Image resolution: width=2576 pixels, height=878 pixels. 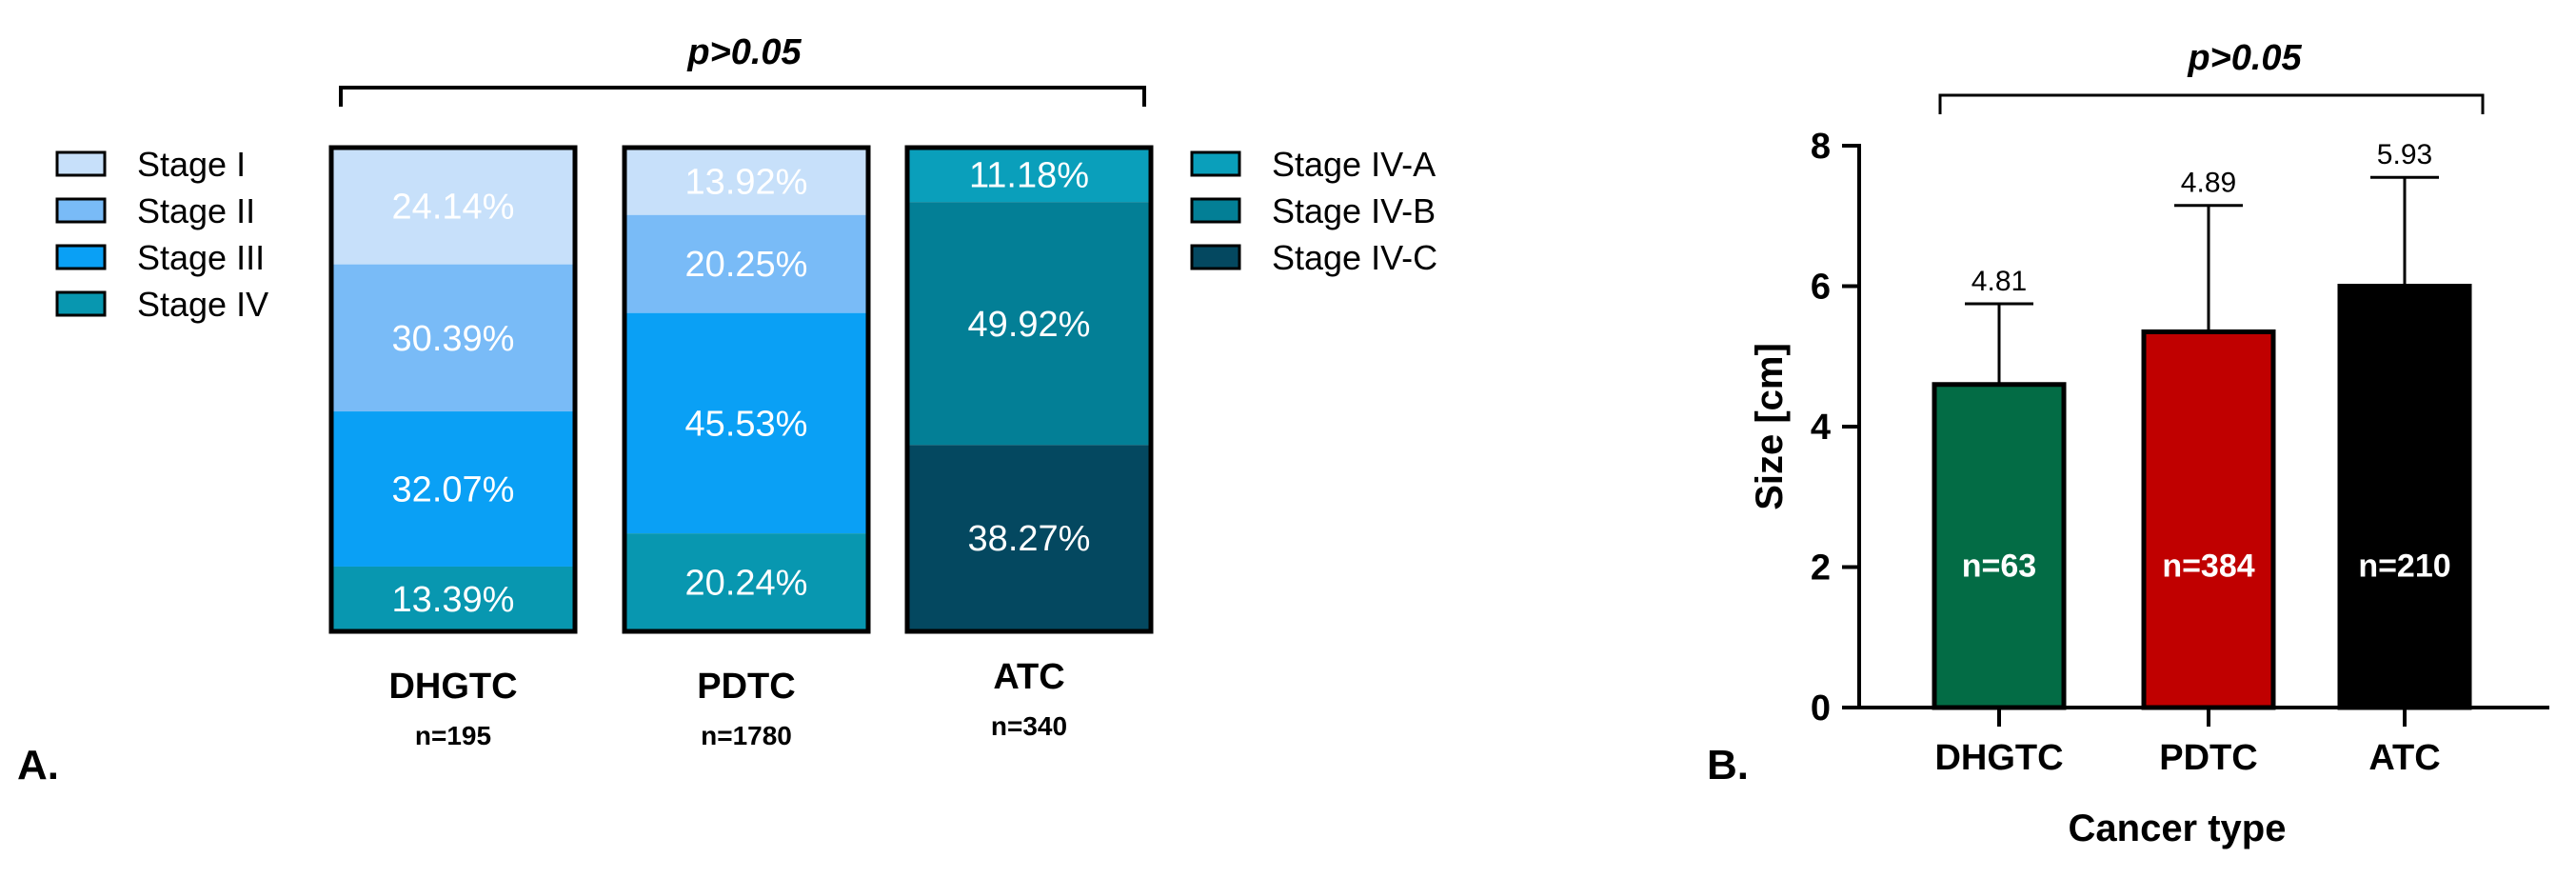 What do you see at coordinates (2208, 758) in the screenshot?
I see `x-tick-label: PDTC` at bounding box center [2208, 758].